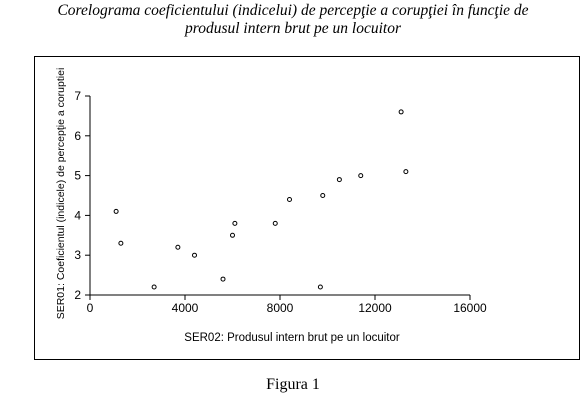  Describe the element at coordinates (77, 295) in the screenshot. I see `y-tick-label: 2` at that location.